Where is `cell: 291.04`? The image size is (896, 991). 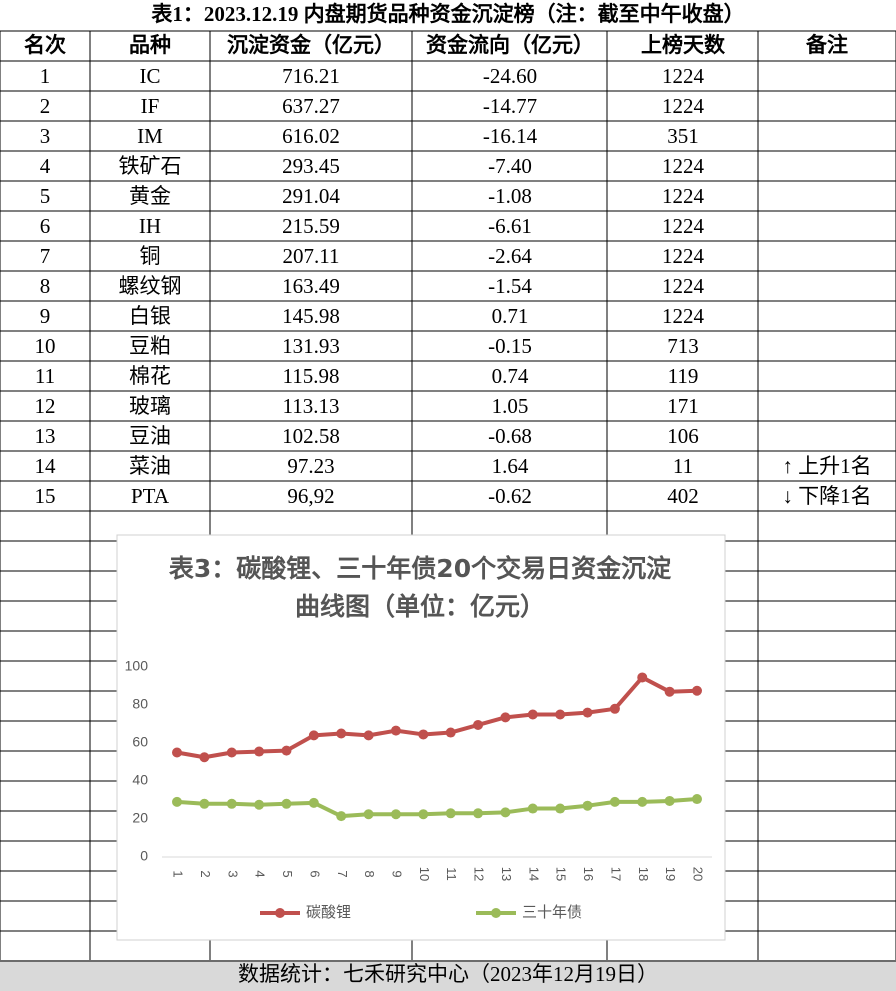
cell: 291.04 is located at coordinates (311, 196).